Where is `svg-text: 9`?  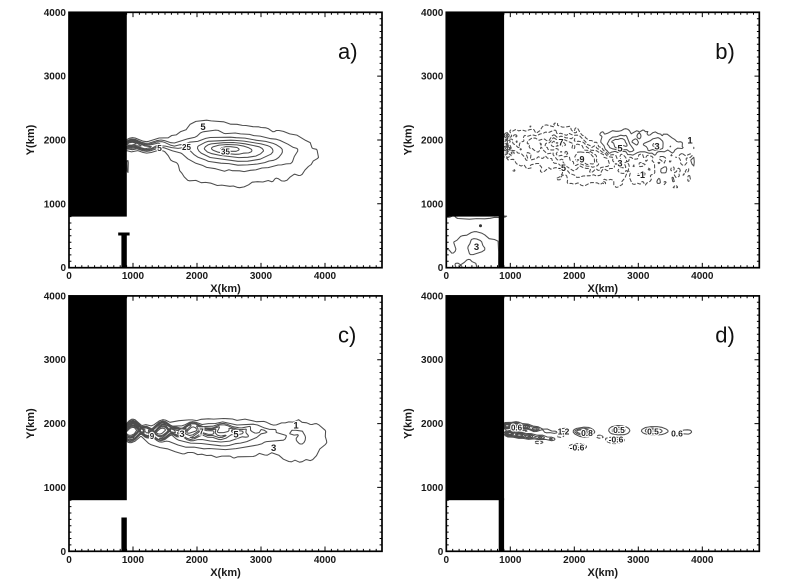 svg-text: 9 is located at coordinates (152, 436).